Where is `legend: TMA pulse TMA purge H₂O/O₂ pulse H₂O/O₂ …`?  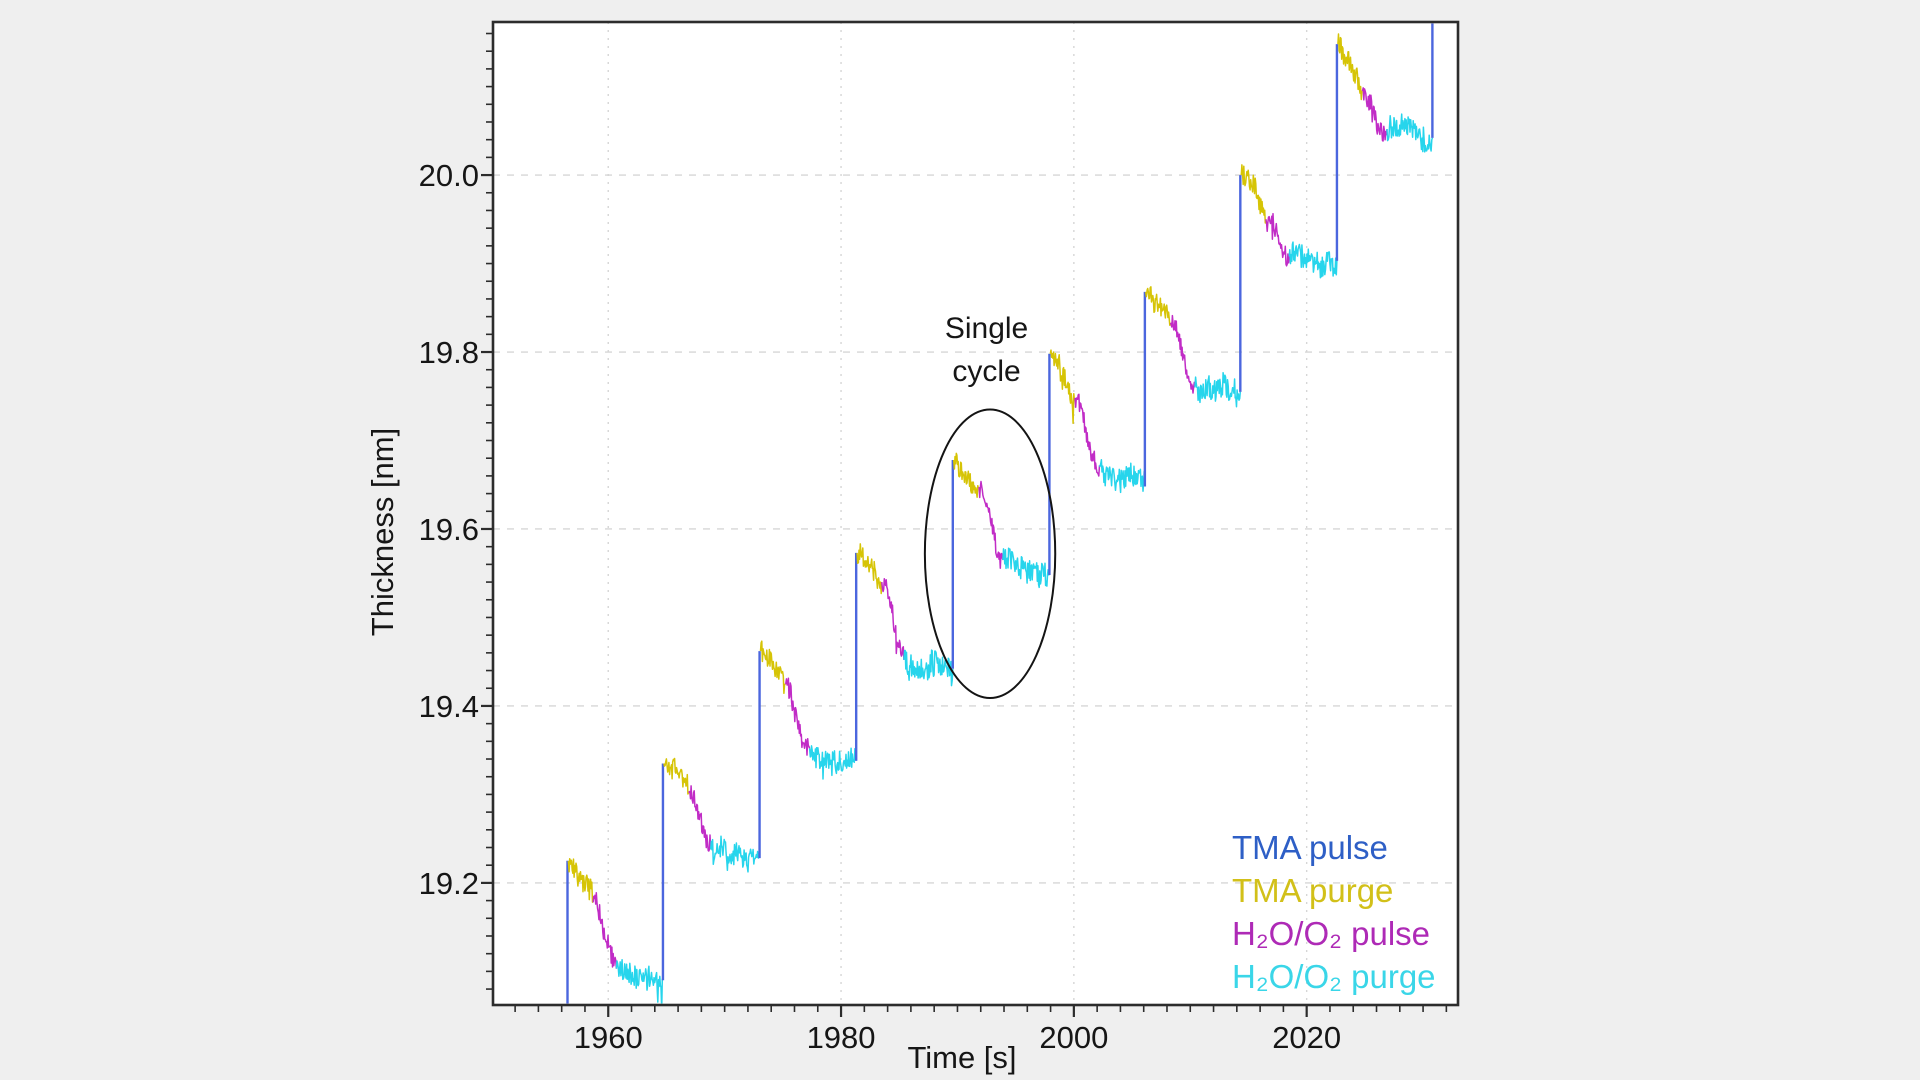 legend: TMA pulse TMA purge H₂O/O₂ pulse H₂O/O₂ … is located at coordinates (1334, 912).